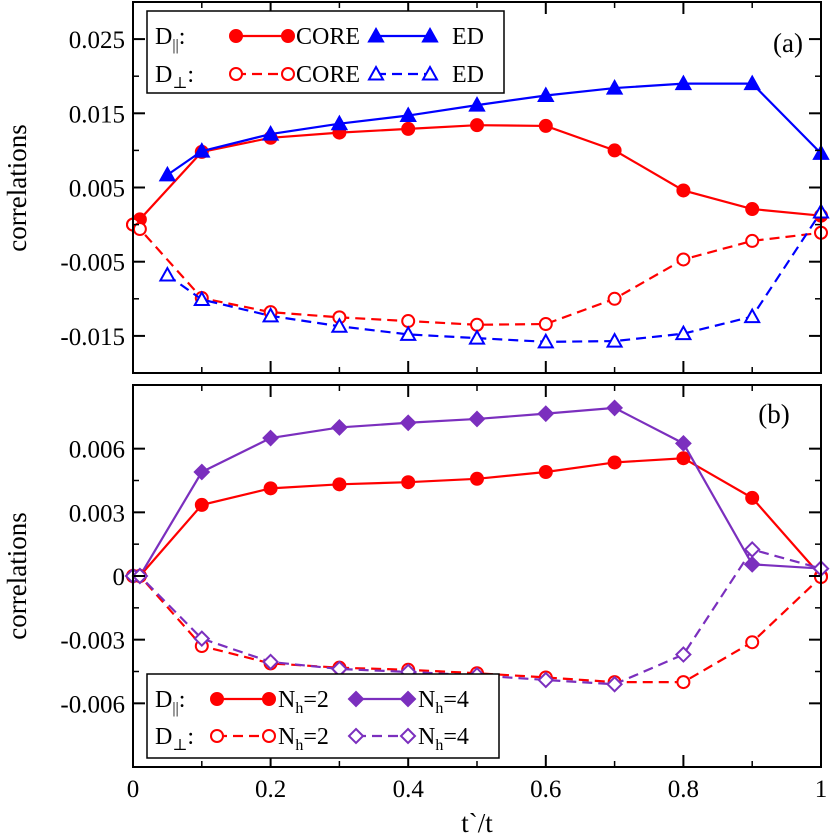  Describe the element at coordinates (17, 575) in the screenshot. I see `panel-b-y-axis-title: correlations` at that location.